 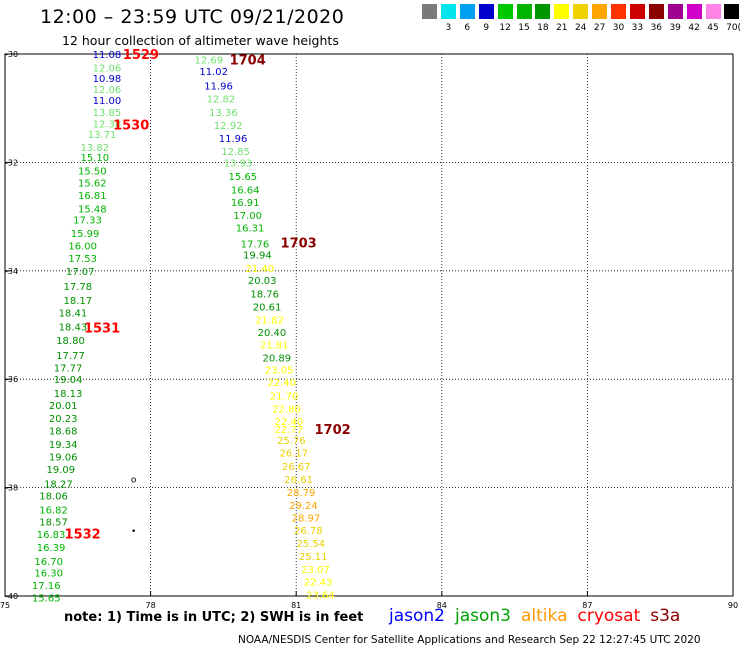 What do you see at coordinates (92, 209) in the screenshot?
I see `wave-height-value: 15.48` at bounding box center [92, 209].